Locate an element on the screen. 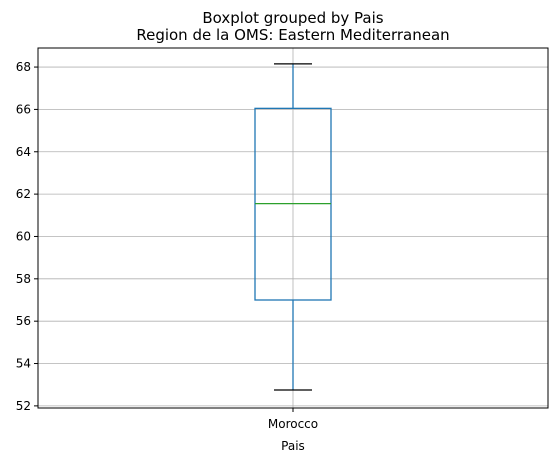 The height and width of the screenshot is (461, 559). y-tick-label: 54 is located at coordinates (23, 364).